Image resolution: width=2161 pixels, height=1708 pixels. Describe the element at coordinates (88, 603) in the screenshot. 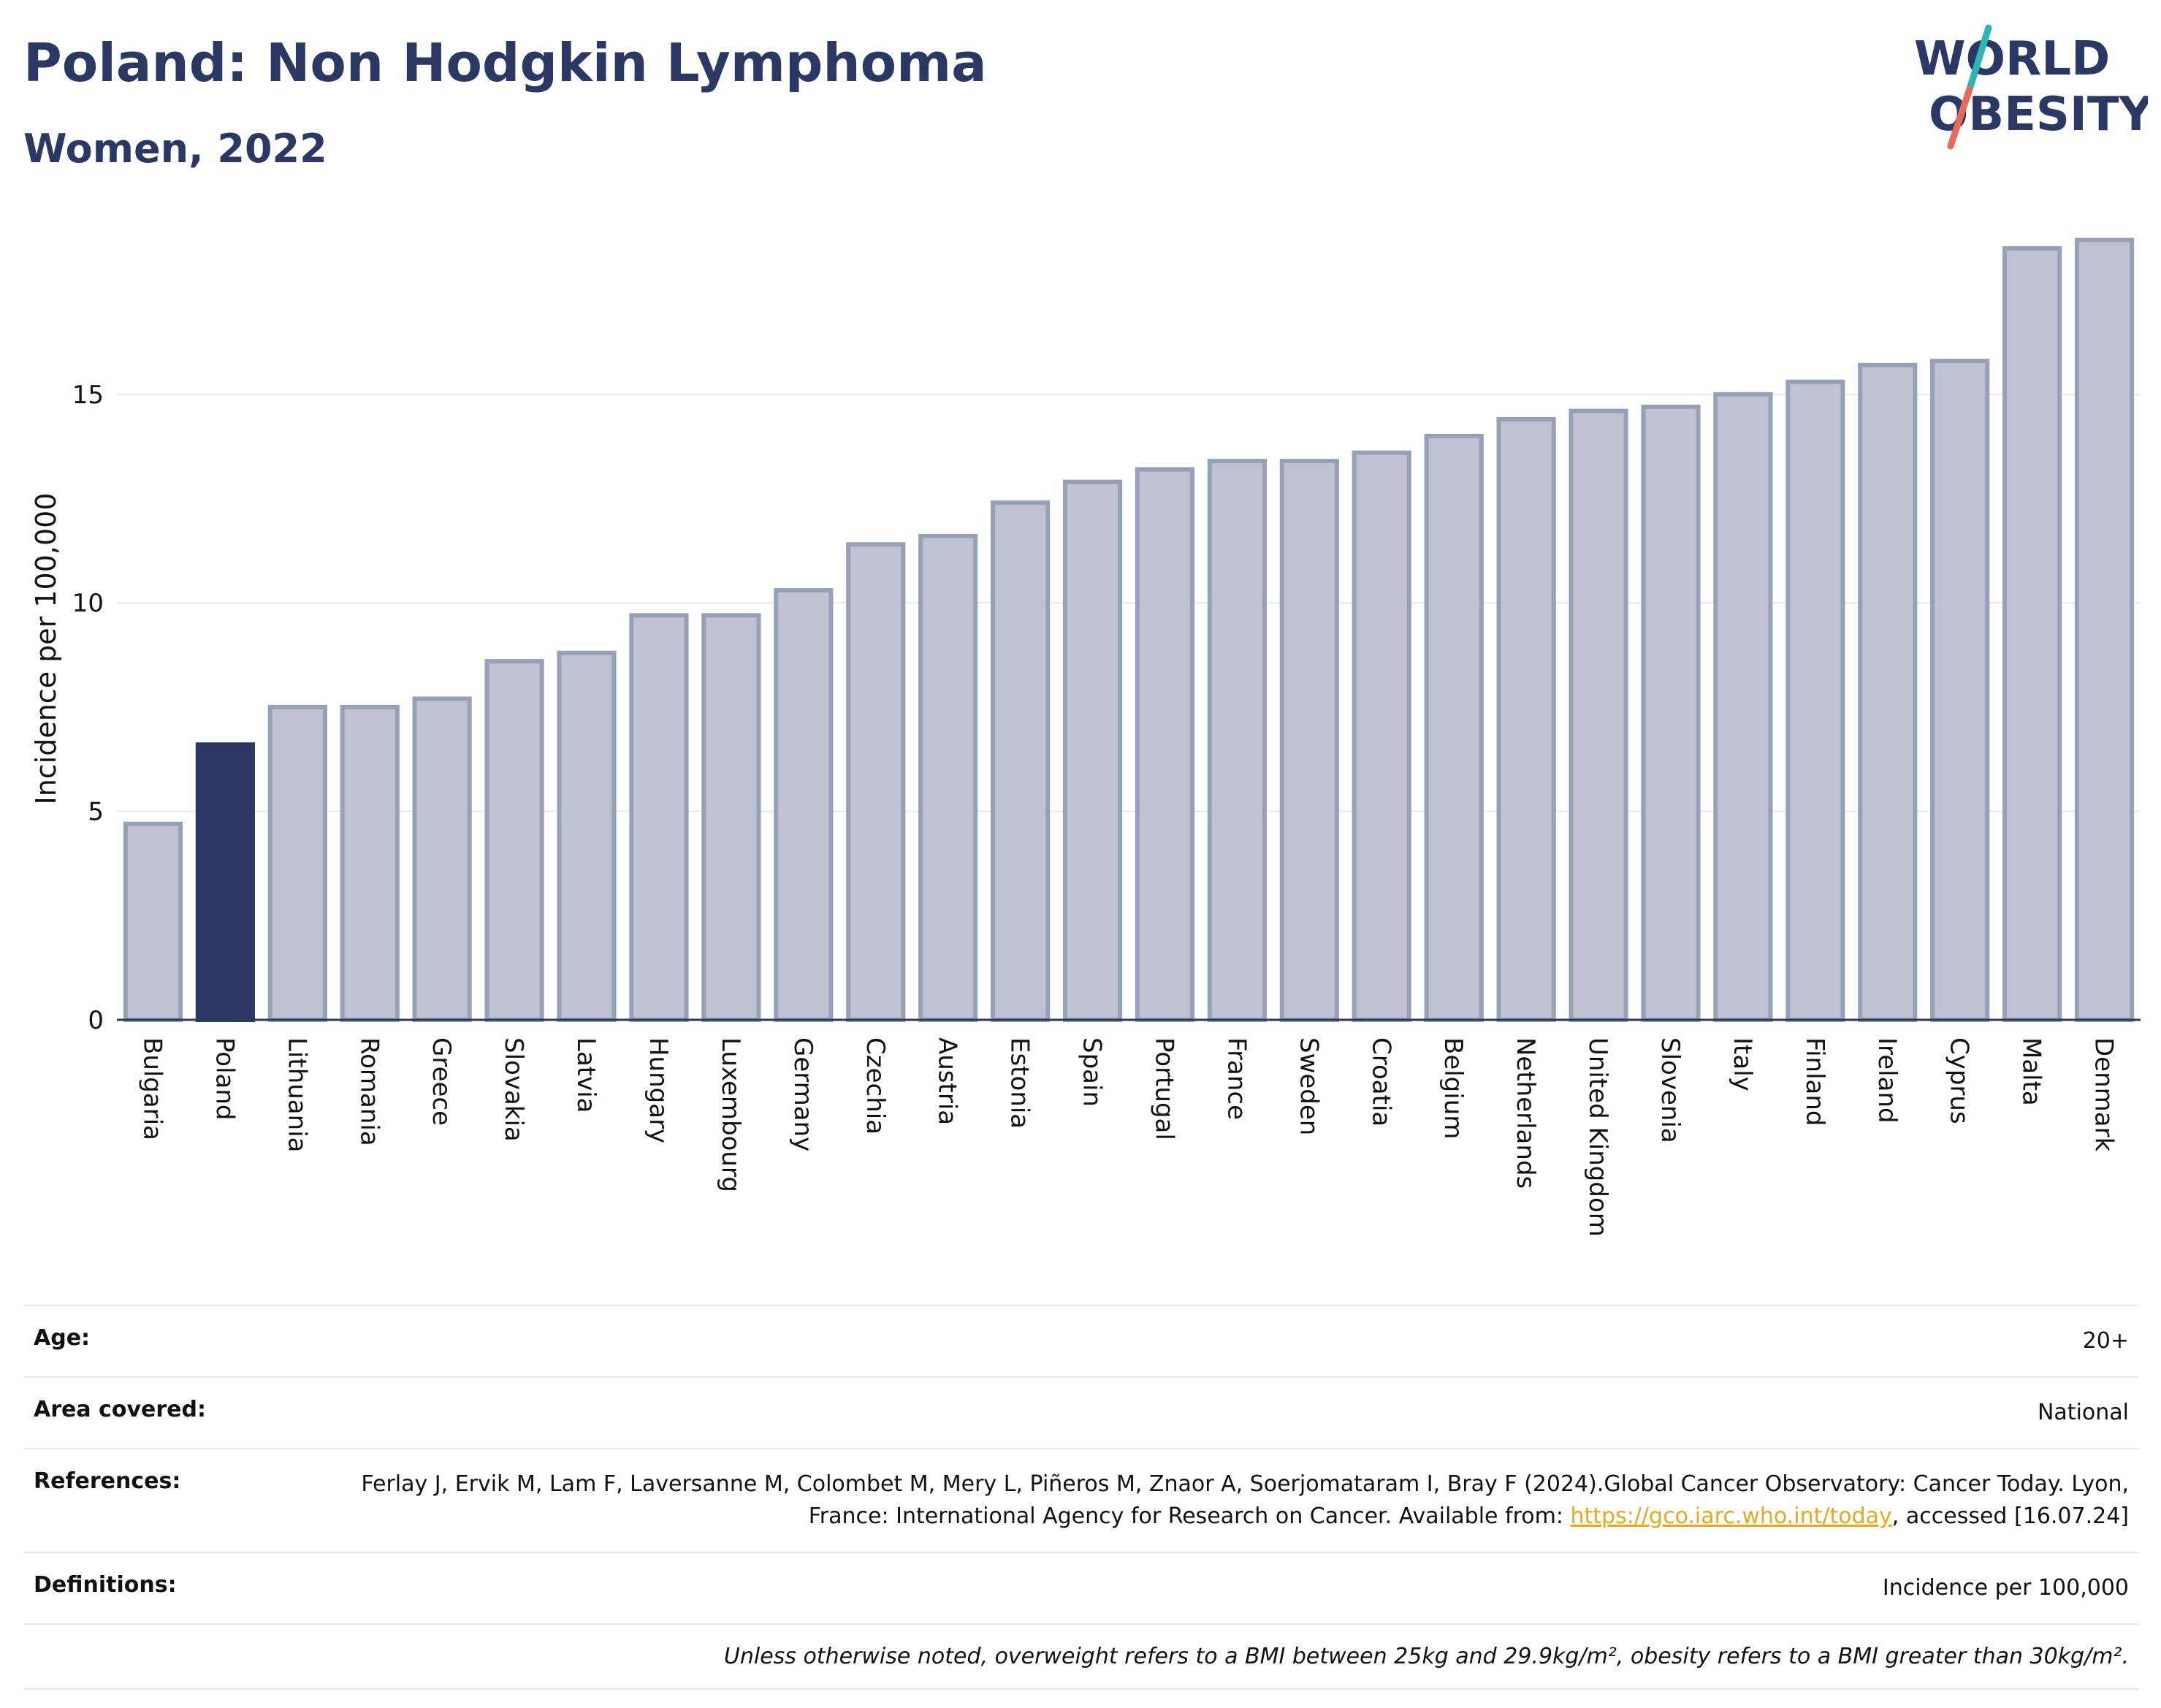

I see `y-tick-label: 10` at that location.